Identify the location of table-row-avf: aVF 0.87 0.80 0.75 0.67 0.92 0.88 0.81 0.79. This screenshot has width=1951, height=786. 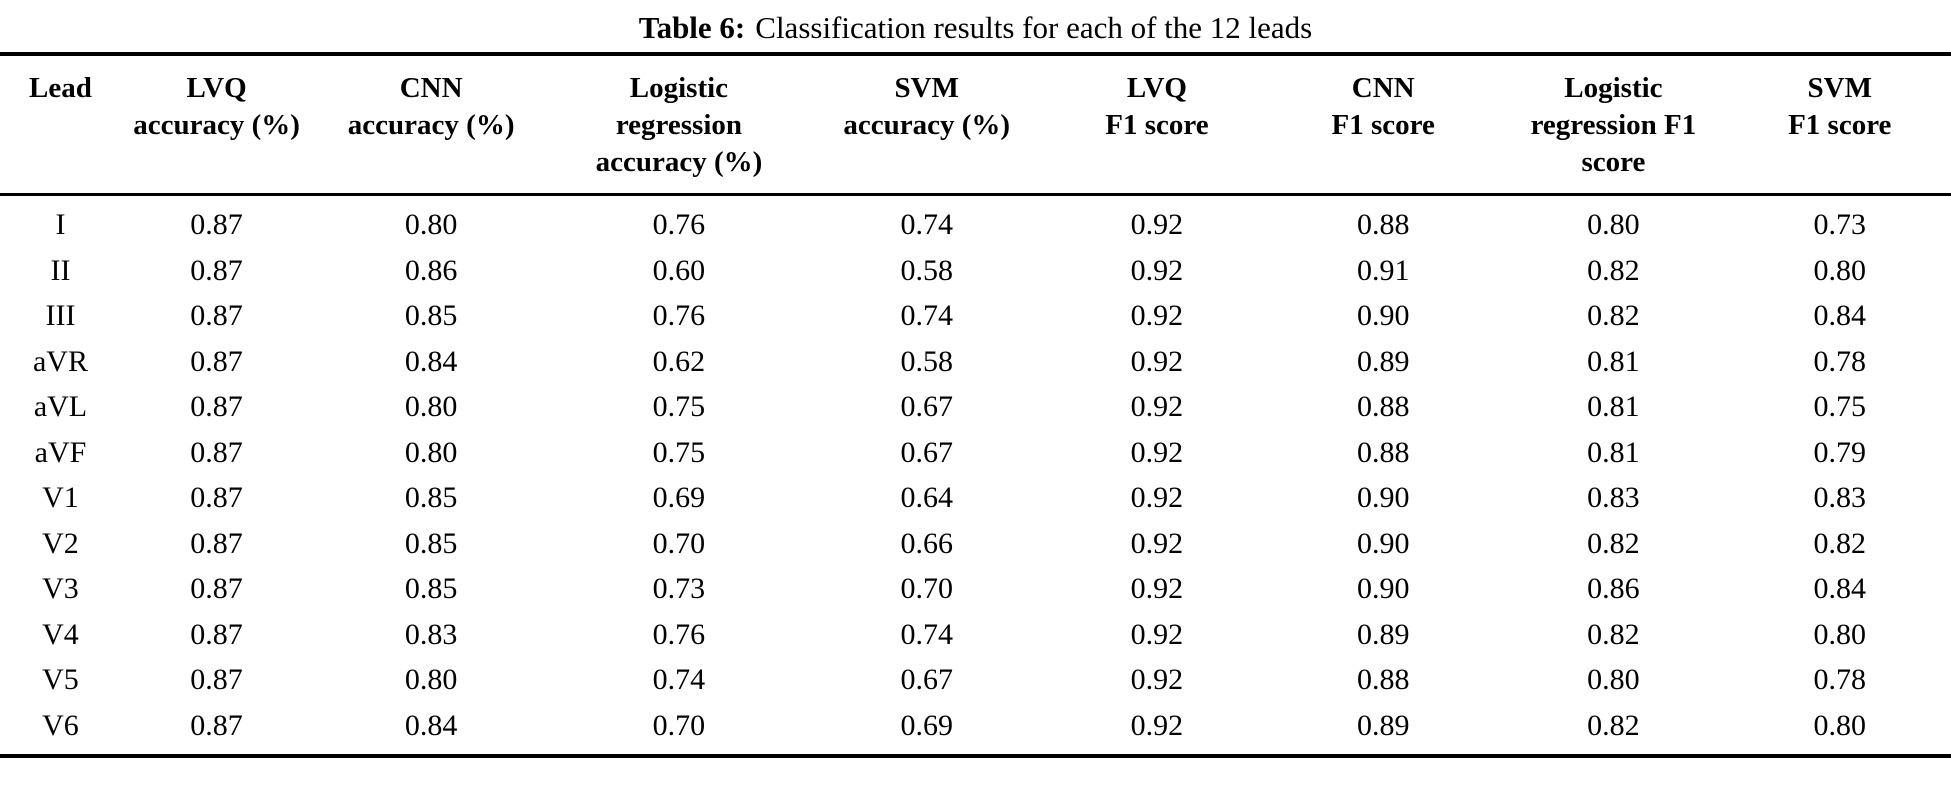
(975, 453).